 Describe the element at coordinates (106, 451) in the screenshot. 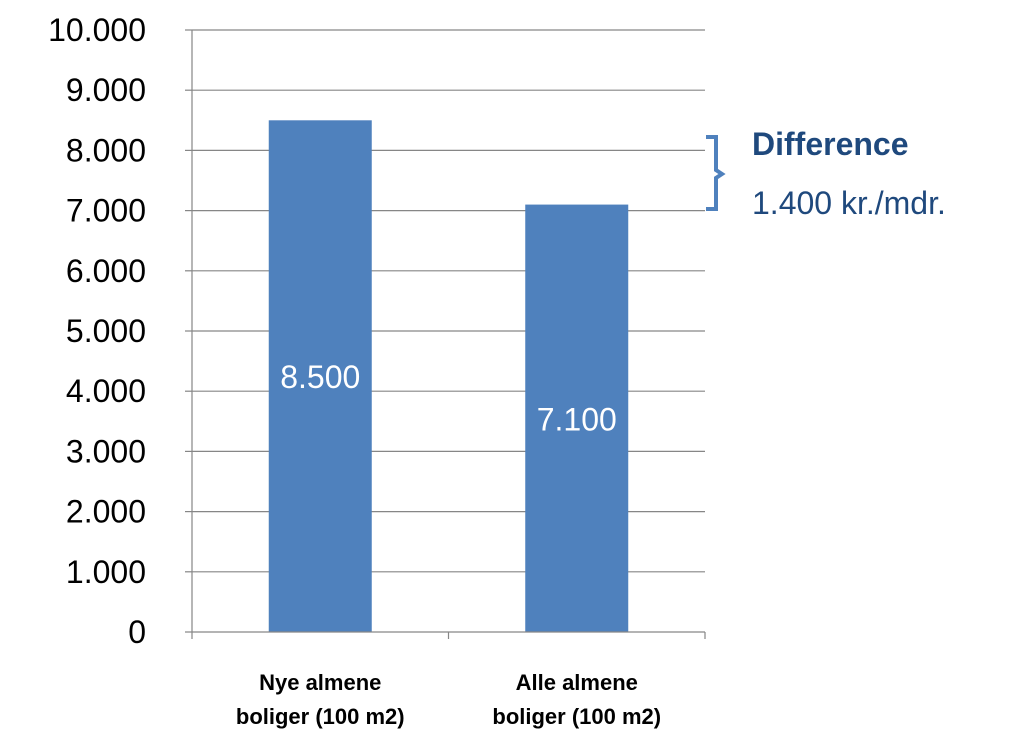

I see `y-tick-label: 3.000` at that location.